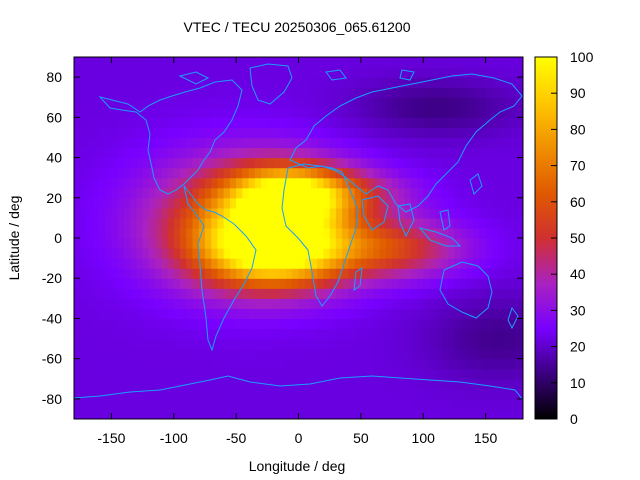 Image resolution: width=640 pixels, height=480 pixels. What do you see at coordinates (54, 198) in the screenshot?
I see `y-tick-label: 20` at bounding box center [54, 198].